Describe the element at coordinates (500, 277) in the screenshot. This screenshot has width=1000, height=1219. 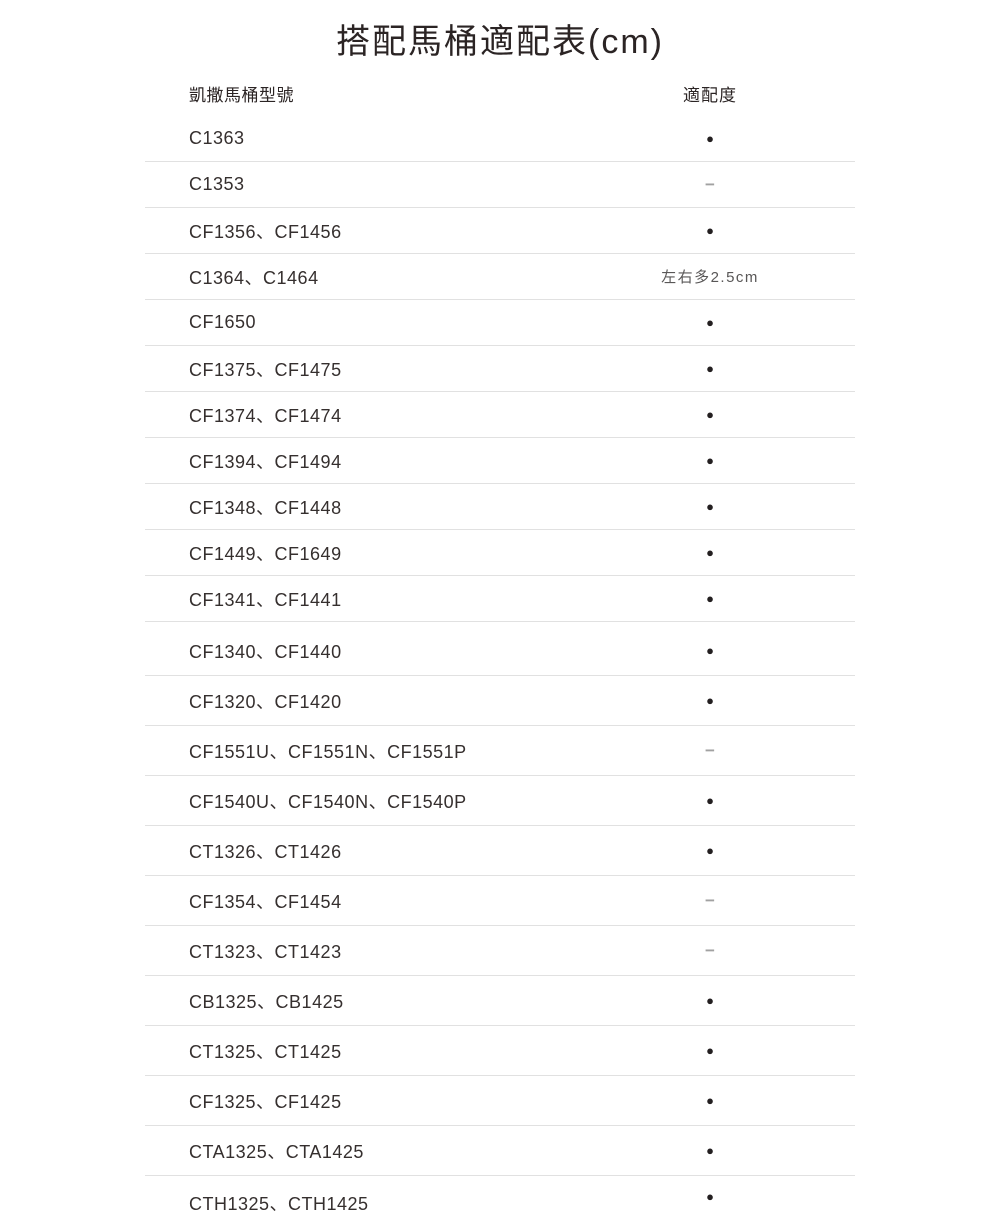
I see `table-row: C1364、C1464 左右多2.5cm` at that location.